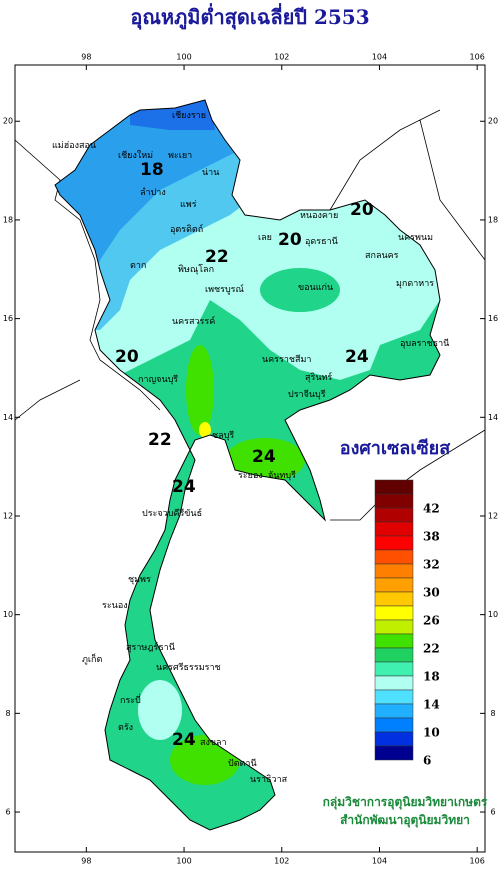  I want to click on legend-label: 30, so click(431, 593).